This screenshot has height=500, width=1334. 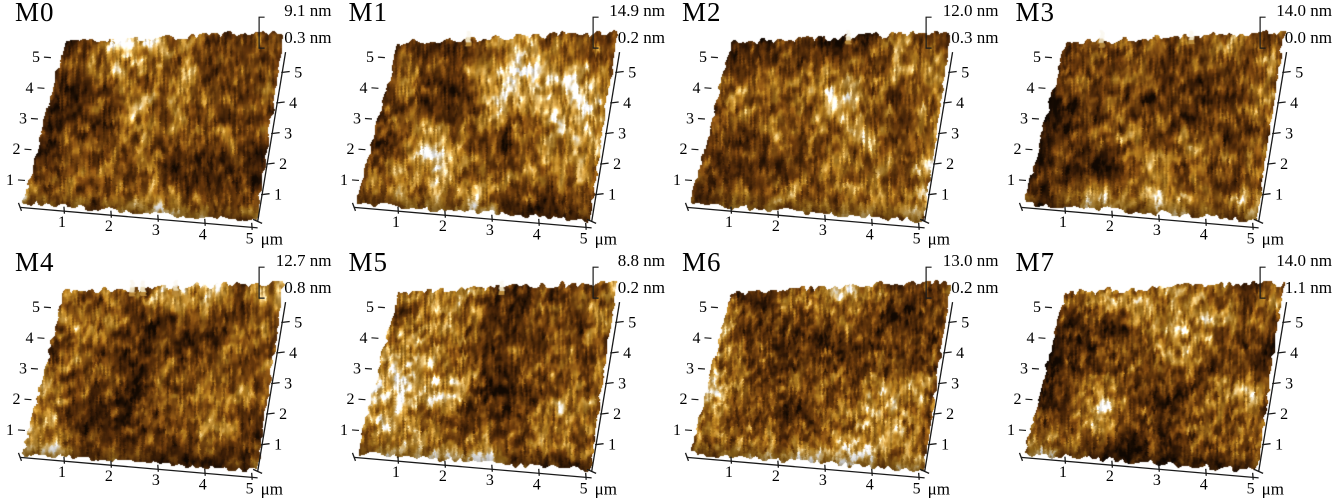 I want to click on depth-tick-label: 5, so click(x=632, y=72).